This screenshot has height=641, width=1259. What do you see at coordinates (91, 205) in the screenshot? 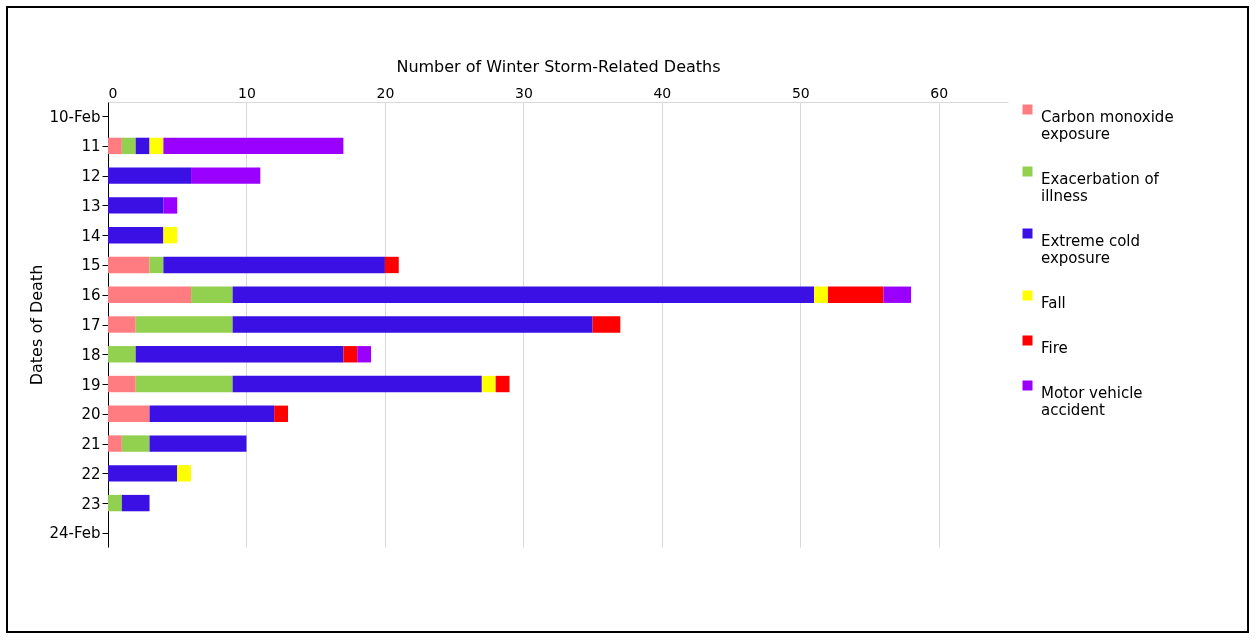
I see `y-tick-label: 13` at bounding box center [91, 205].